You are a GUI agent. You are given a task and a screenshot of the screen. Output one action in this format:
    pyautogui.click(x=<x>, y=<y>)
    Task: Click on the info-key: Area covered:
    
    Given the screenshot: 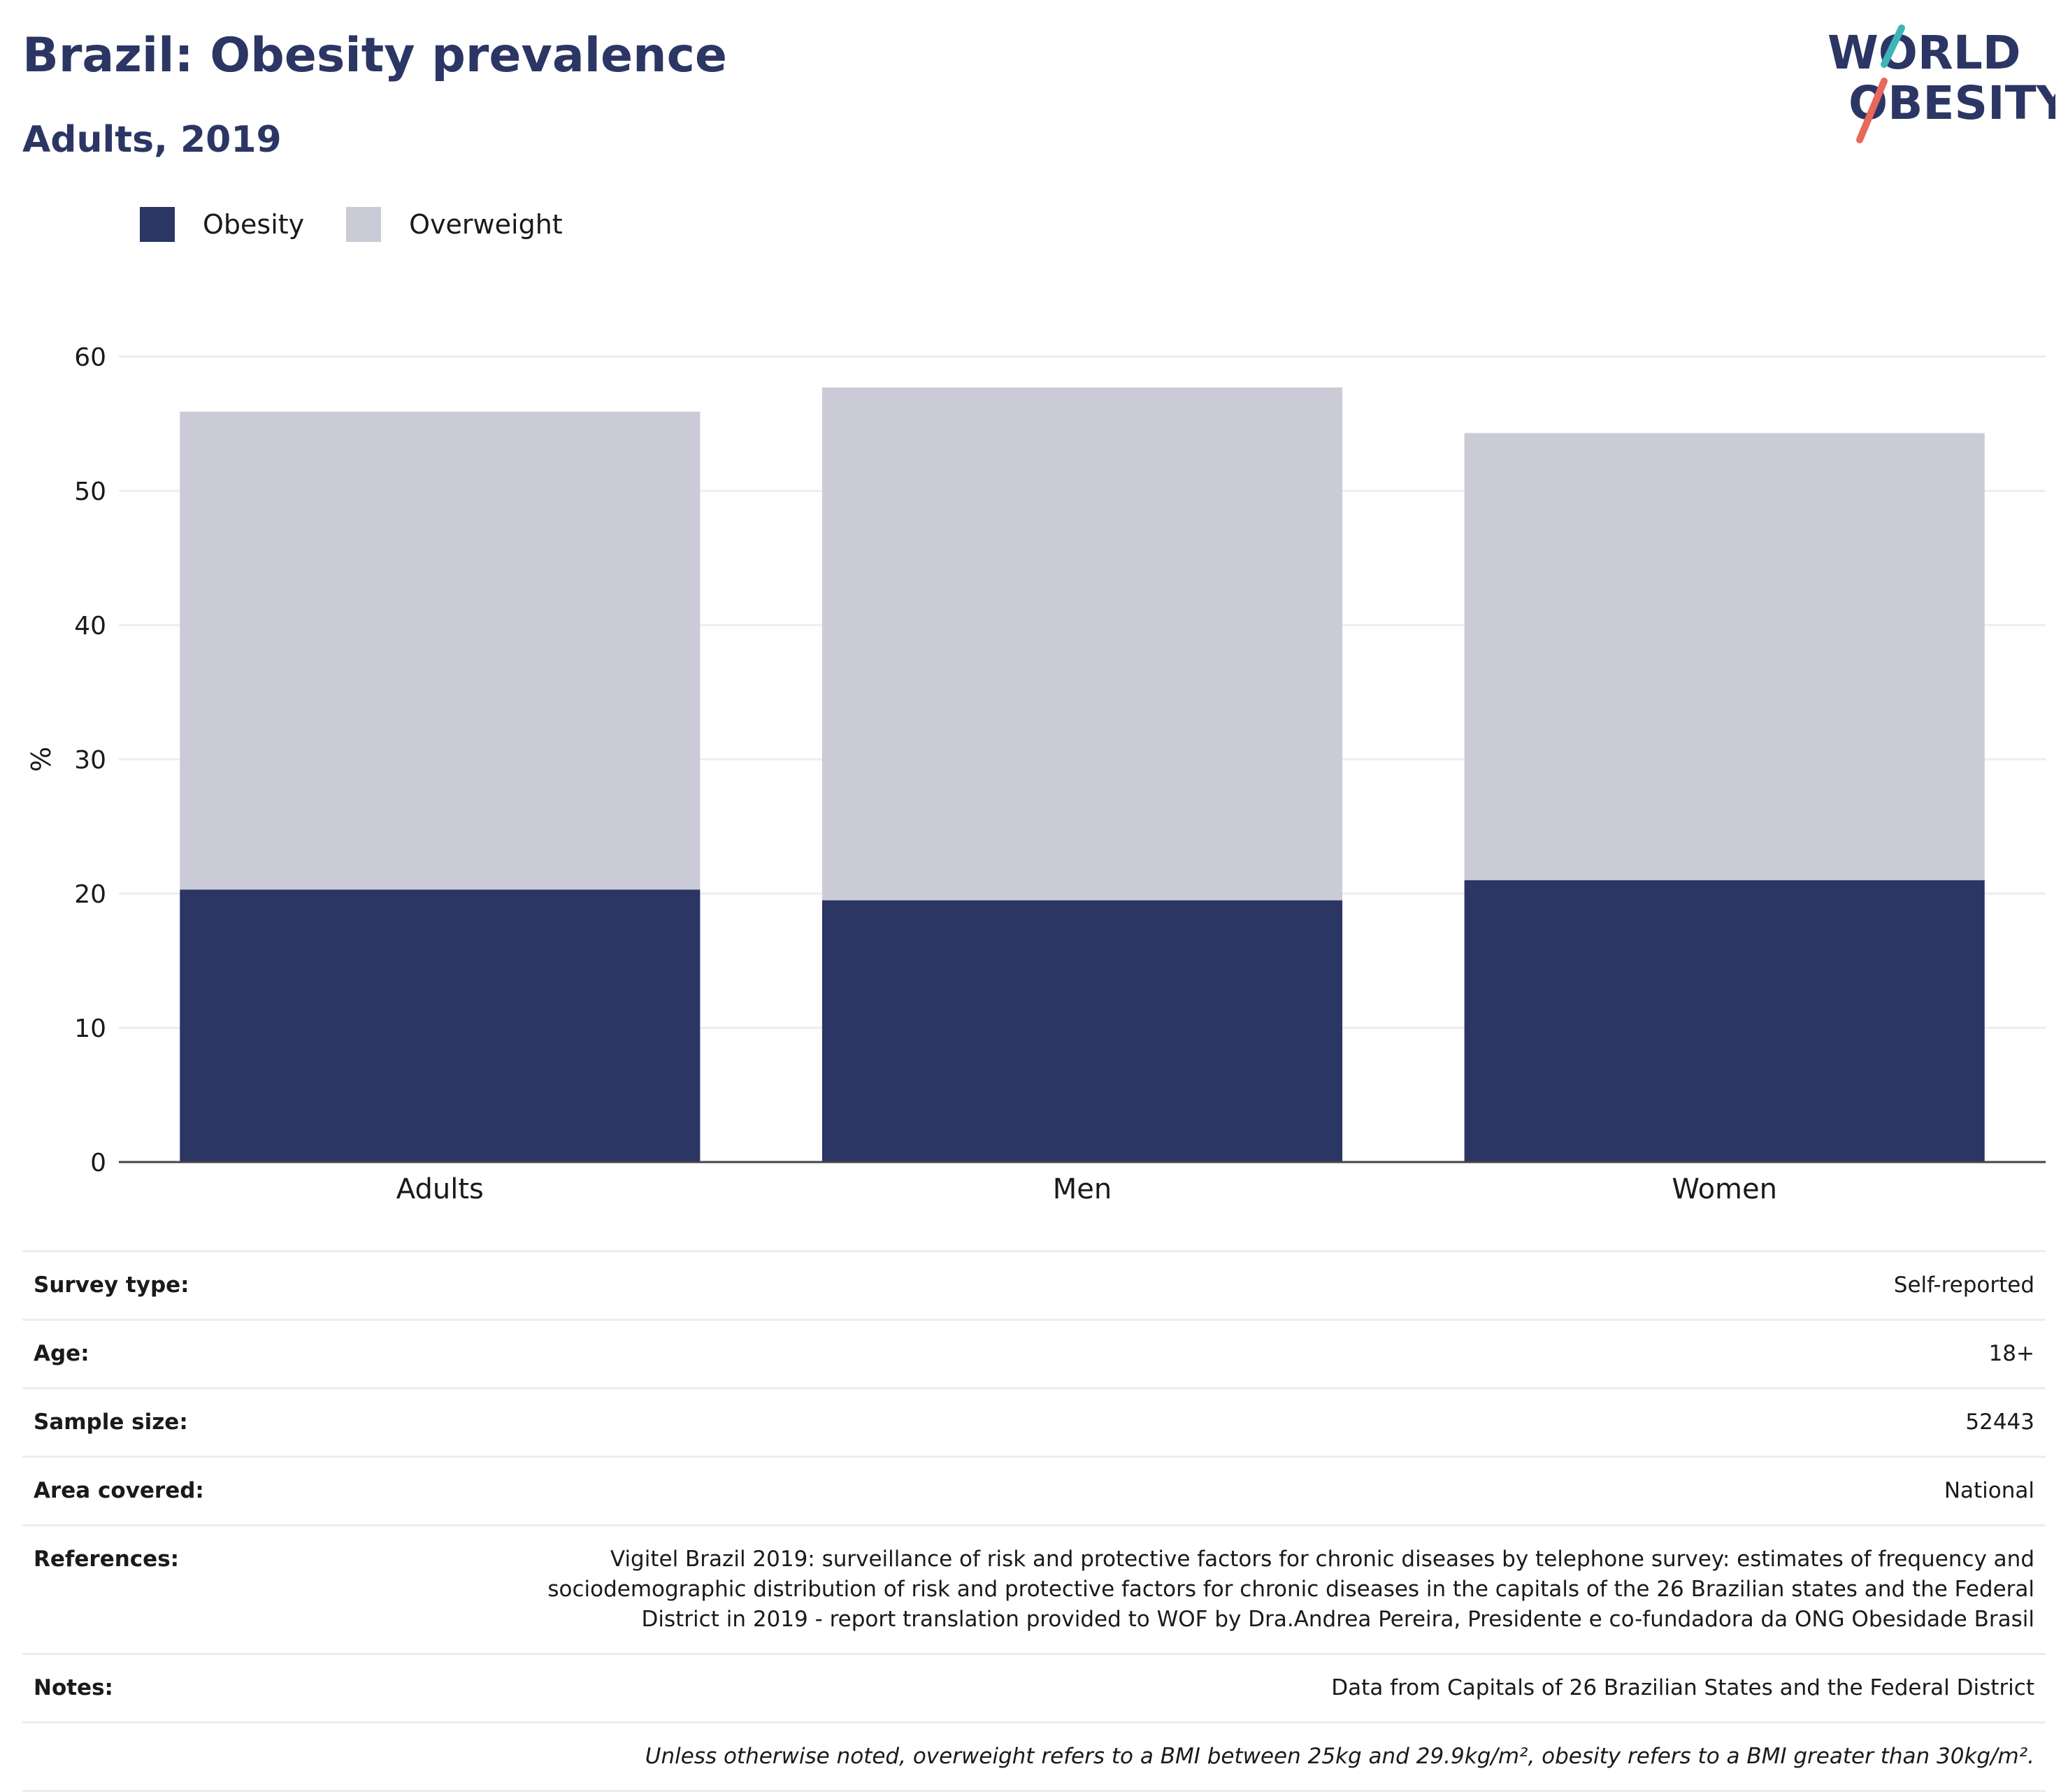 What is the action you would take?
    pyautogui.click(x=119, y=1491)
    